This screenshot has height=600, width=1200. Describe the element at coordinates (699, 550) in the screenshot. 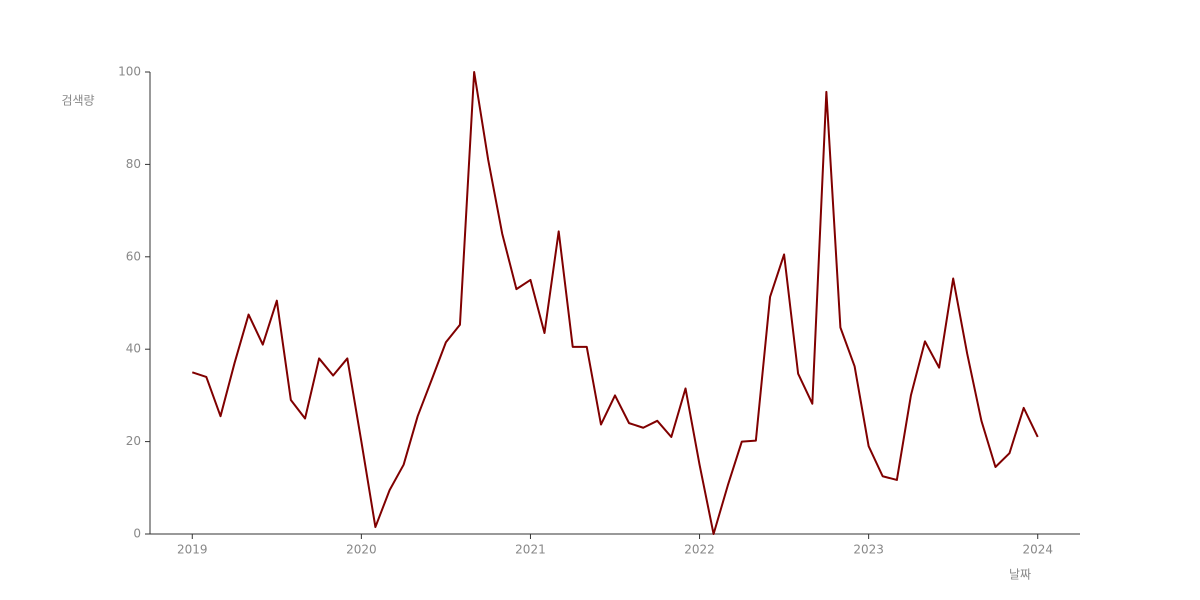

I see `x-tick-label: 2022` at that location.